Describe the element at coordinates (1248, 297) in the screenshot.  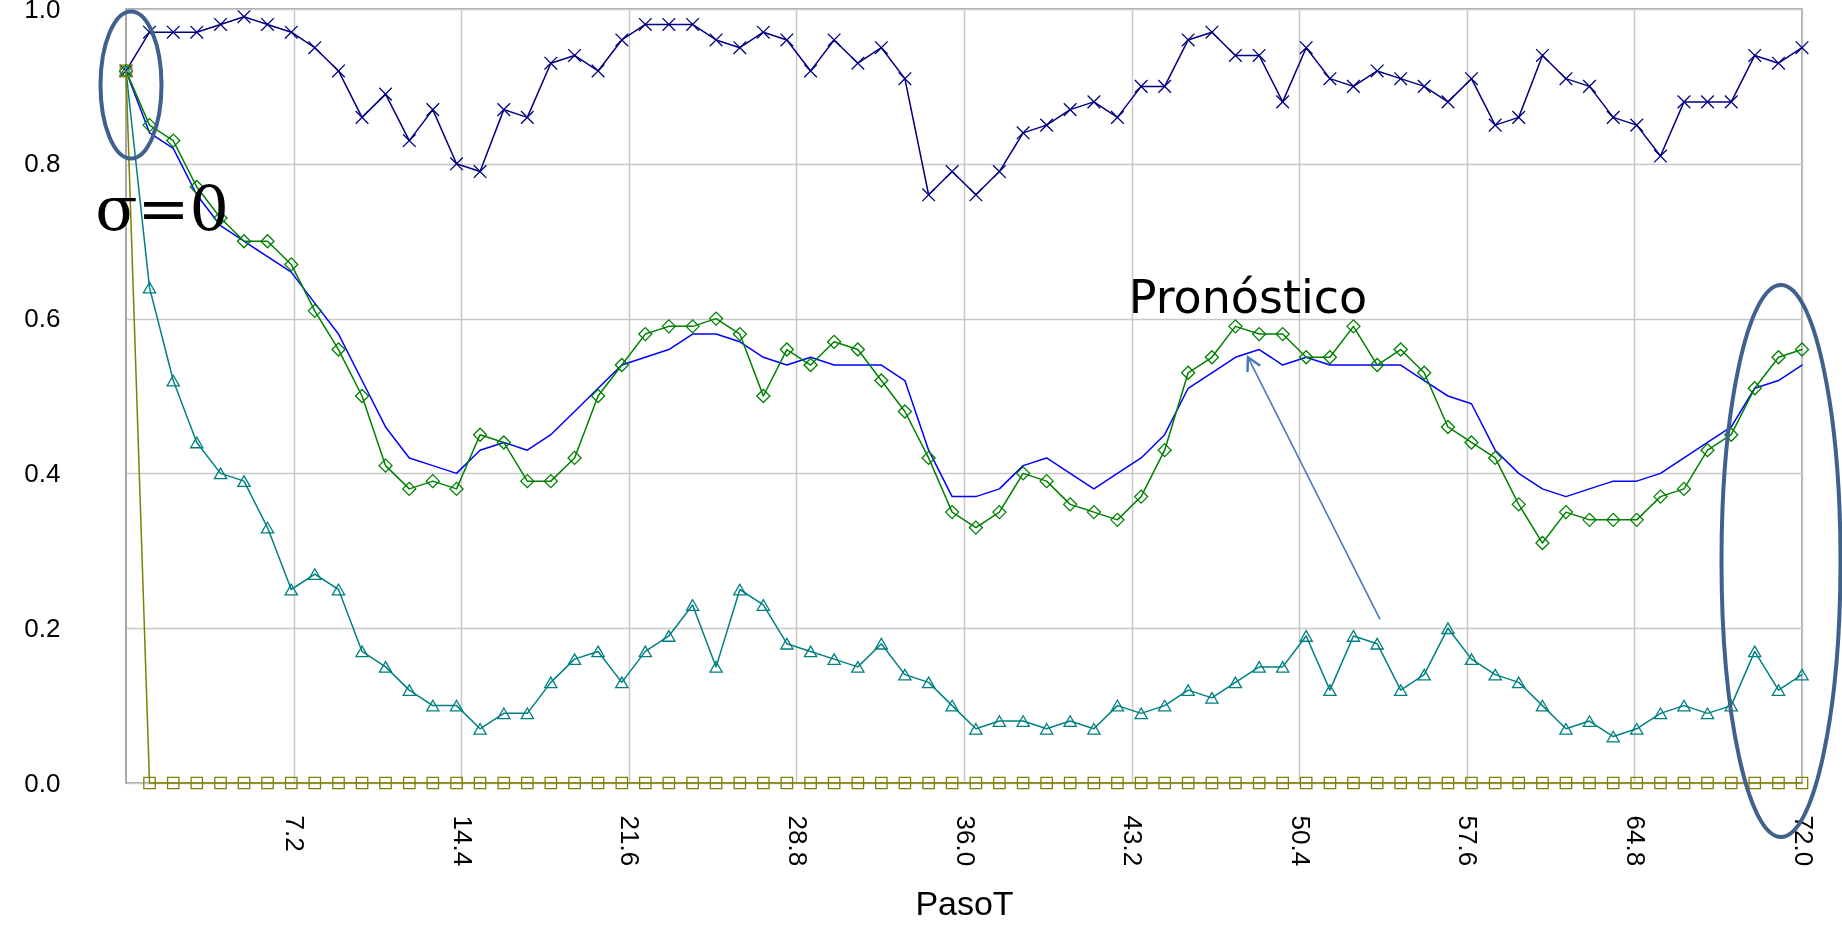
I see `annotation: Pronóstico` at that location.